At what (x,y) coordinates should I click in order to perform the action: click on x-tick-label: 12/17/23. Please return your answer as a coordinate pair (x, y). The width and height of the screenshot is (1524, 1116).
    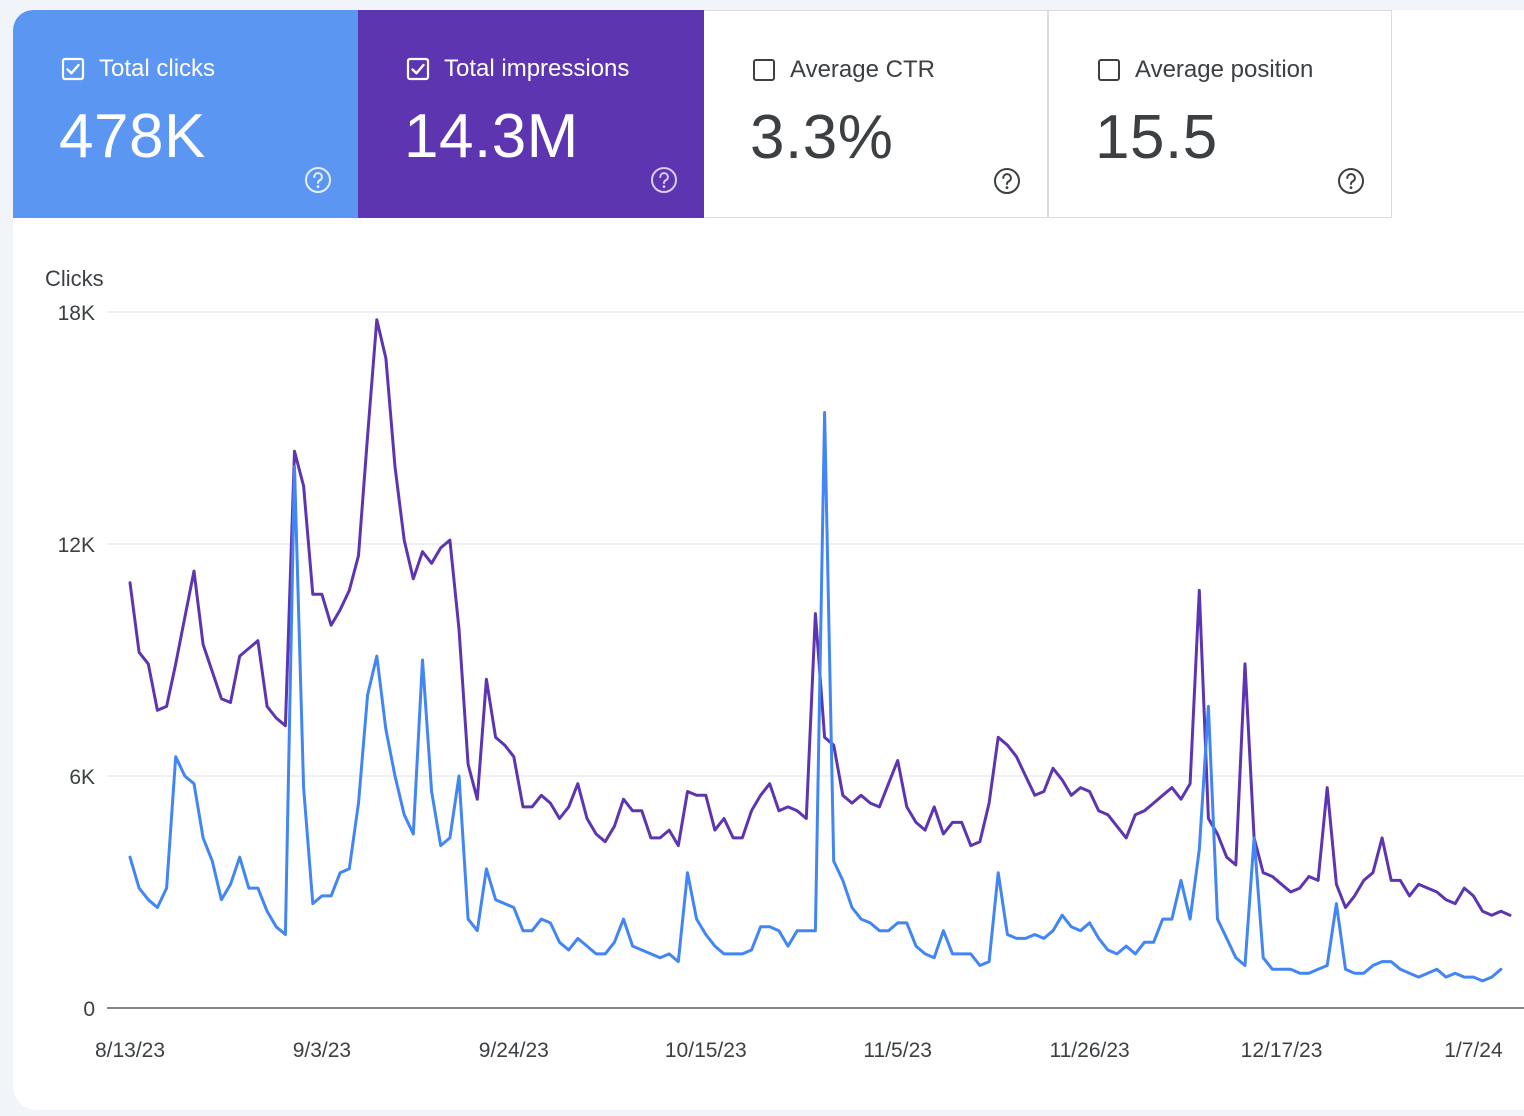
    Looking at the image, I should click on (1282, 1050).